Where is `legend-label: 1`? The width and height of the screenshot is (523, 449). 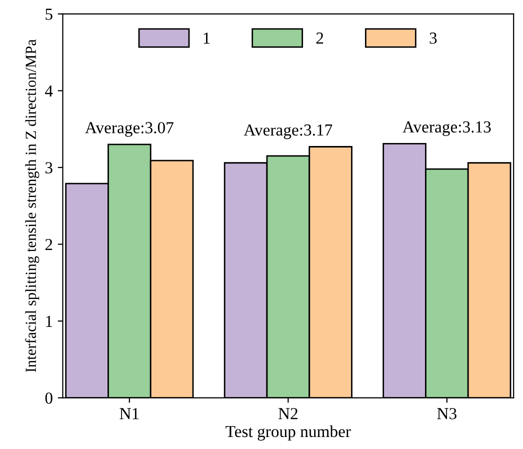
legend-label: 1 is located at coordinates (207, 38).